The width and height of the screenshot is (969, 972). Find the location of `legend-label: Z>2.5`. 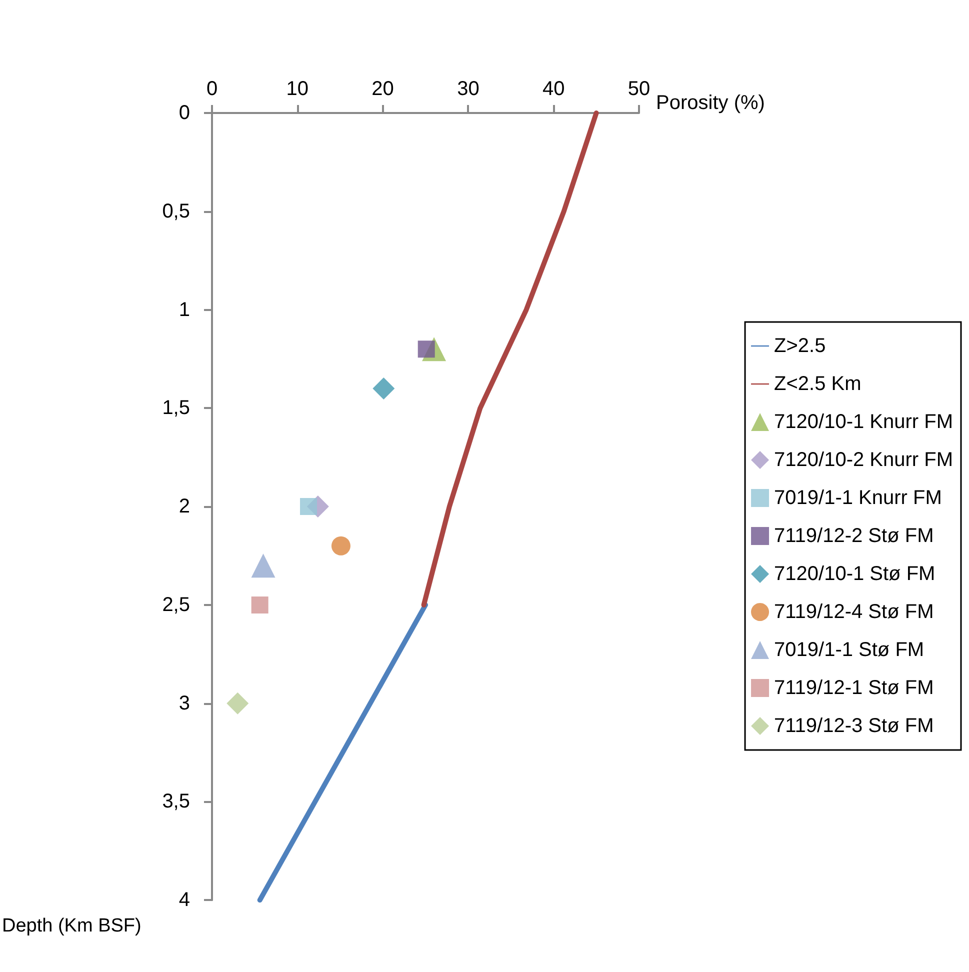

legend-label: Z>2.5 is located at coordinates (800, 346).